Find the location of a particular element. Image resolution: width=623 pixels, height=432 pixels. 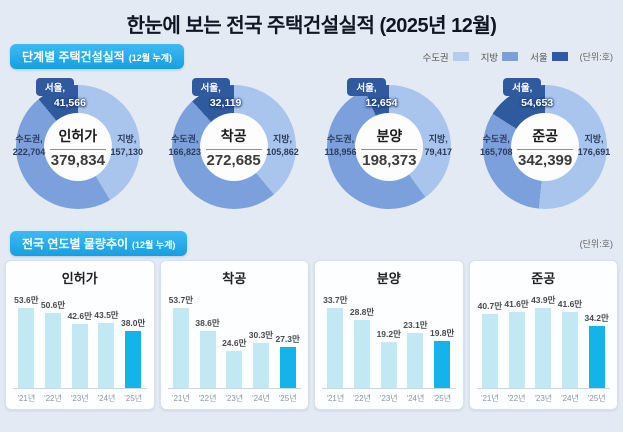

bar-chart-starts: 착공 53.7만 38.6만 24.6만 30.3만 is located at coordinates (234, 335).